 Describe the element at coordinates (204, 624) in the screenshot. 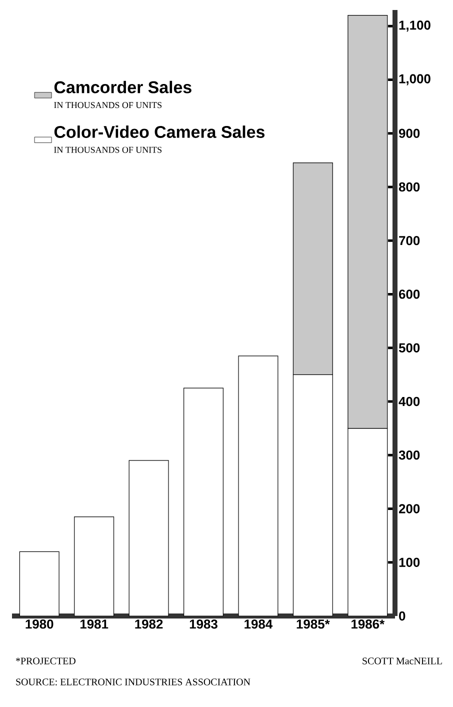

I see `x-tick-label: 1983` at that location.